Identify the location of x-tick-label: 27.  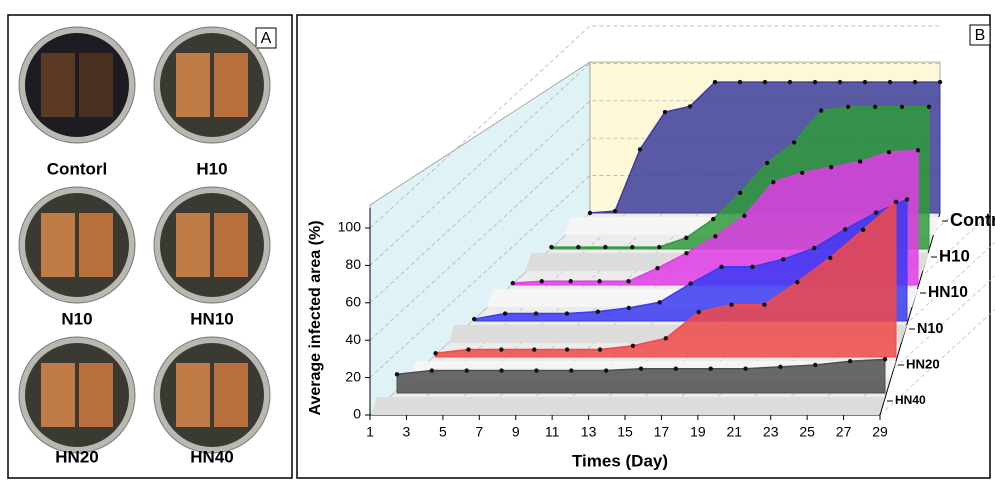
(844, 432).